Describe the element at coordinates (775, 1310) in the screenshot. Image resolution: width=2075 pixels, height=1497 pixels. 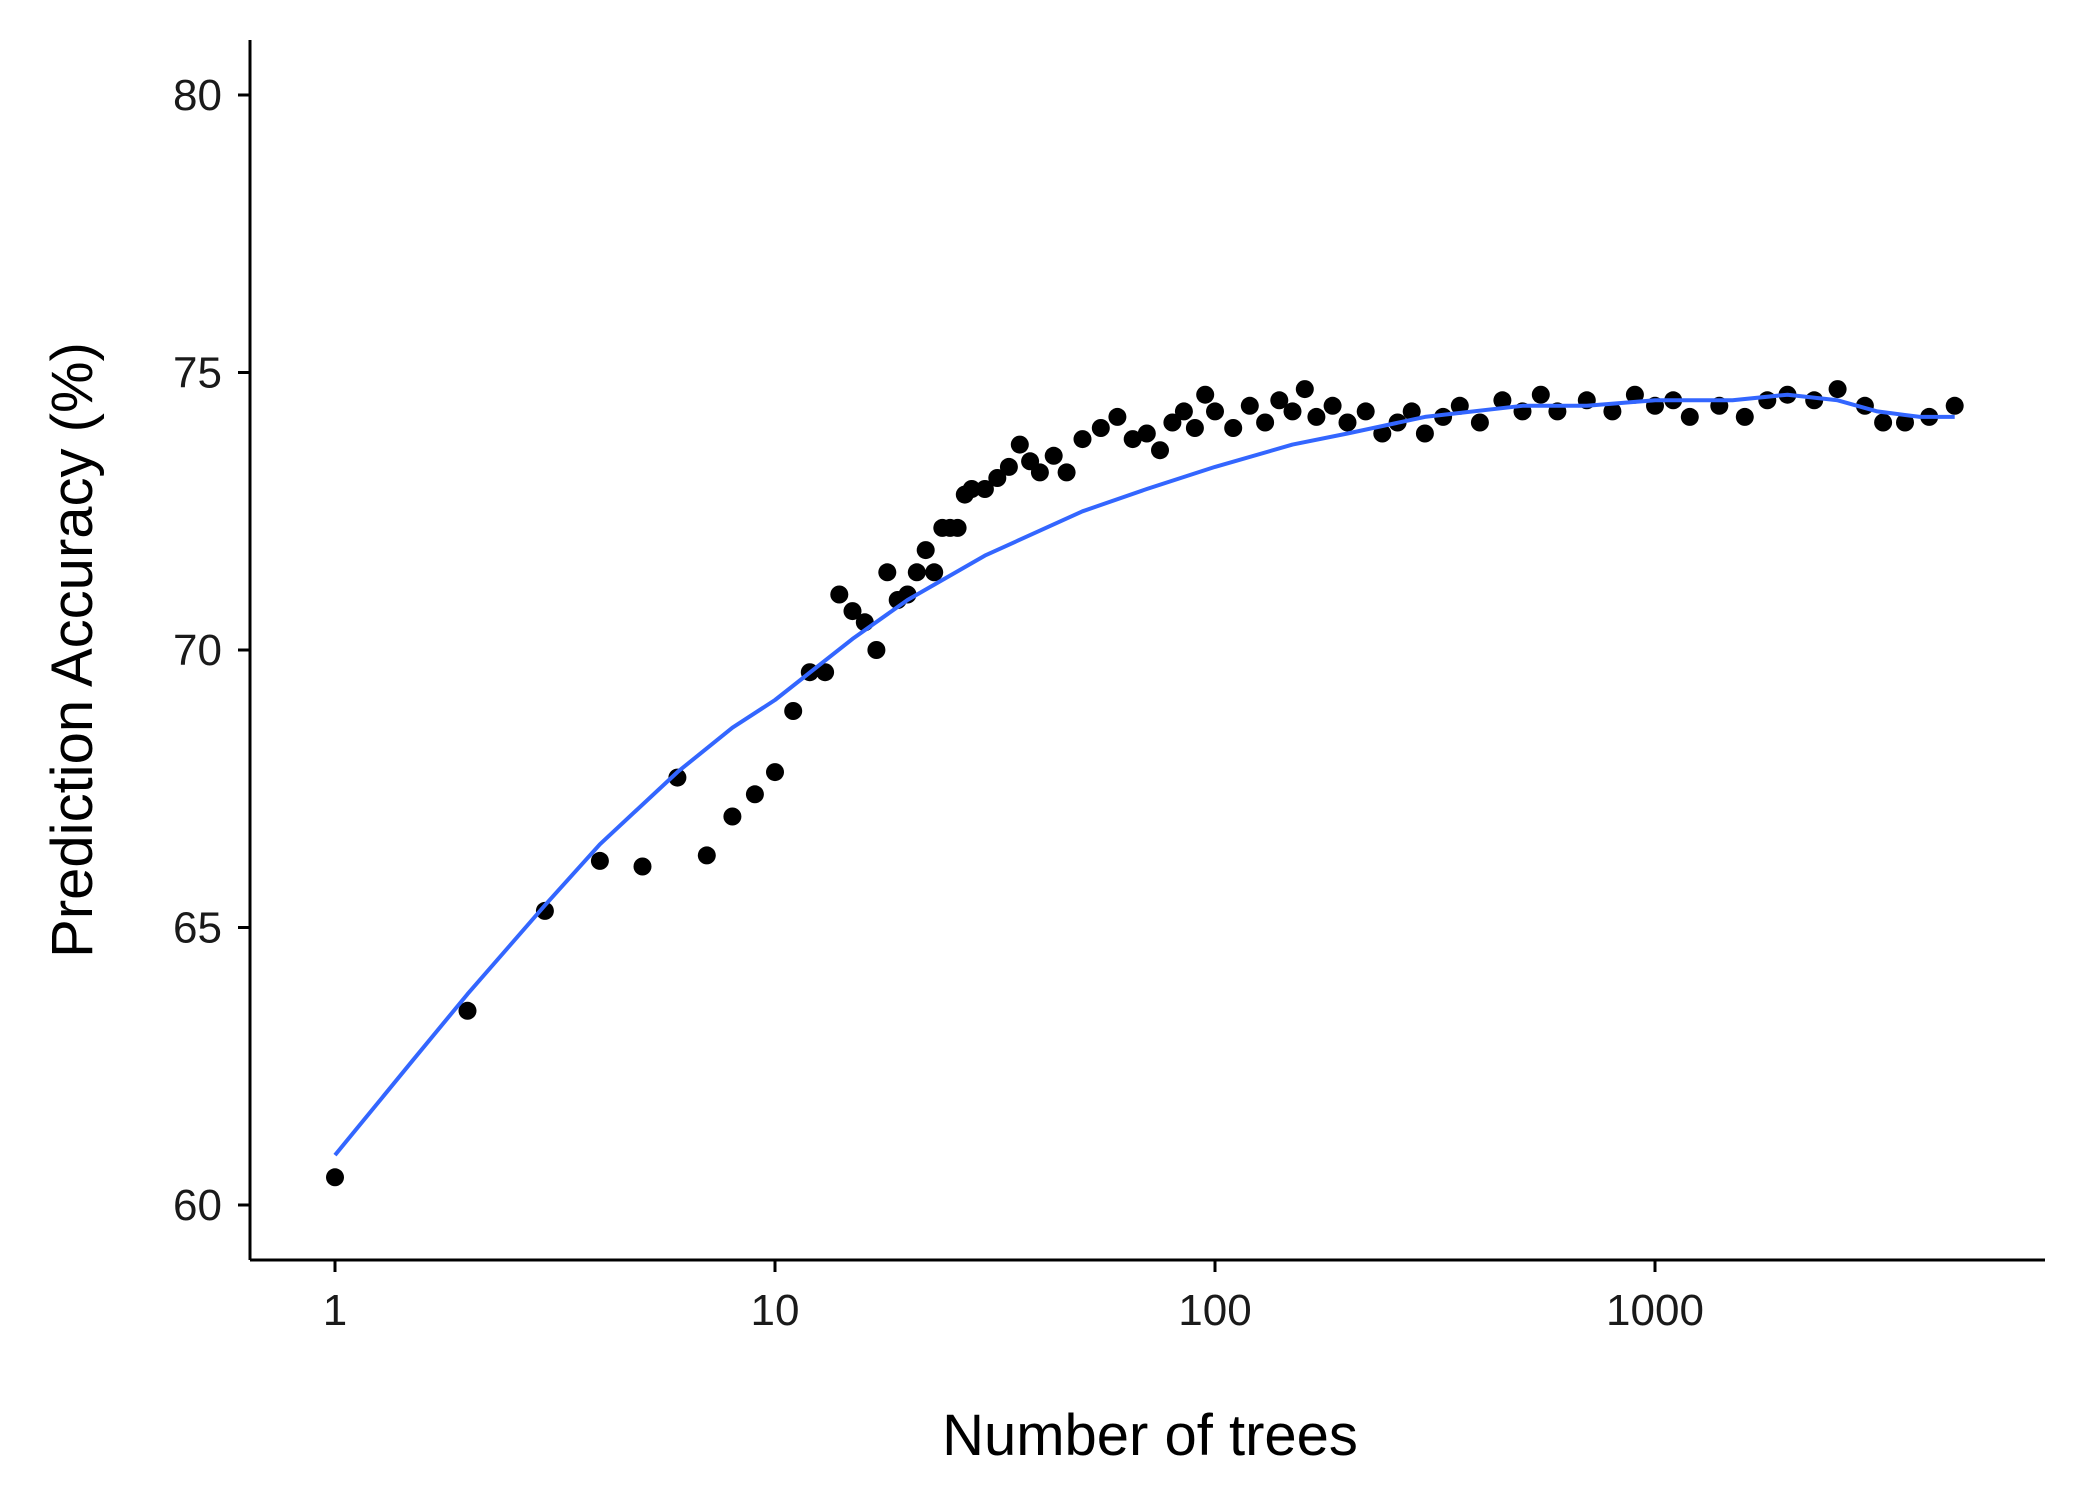
I see `x-tick-label: 10` at that location.